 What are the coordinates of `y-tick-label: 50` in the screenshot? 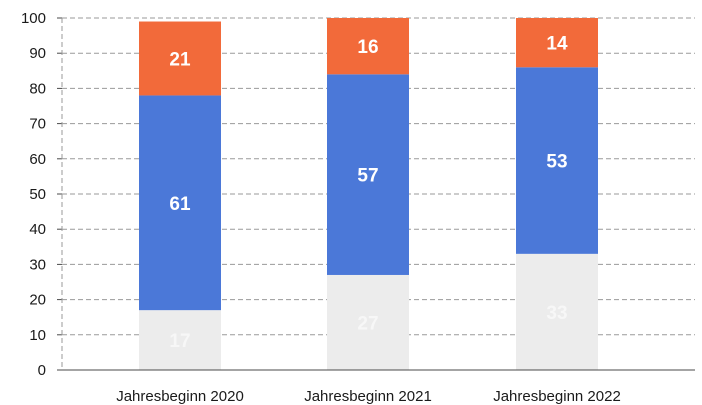 It's located at (37, 194).